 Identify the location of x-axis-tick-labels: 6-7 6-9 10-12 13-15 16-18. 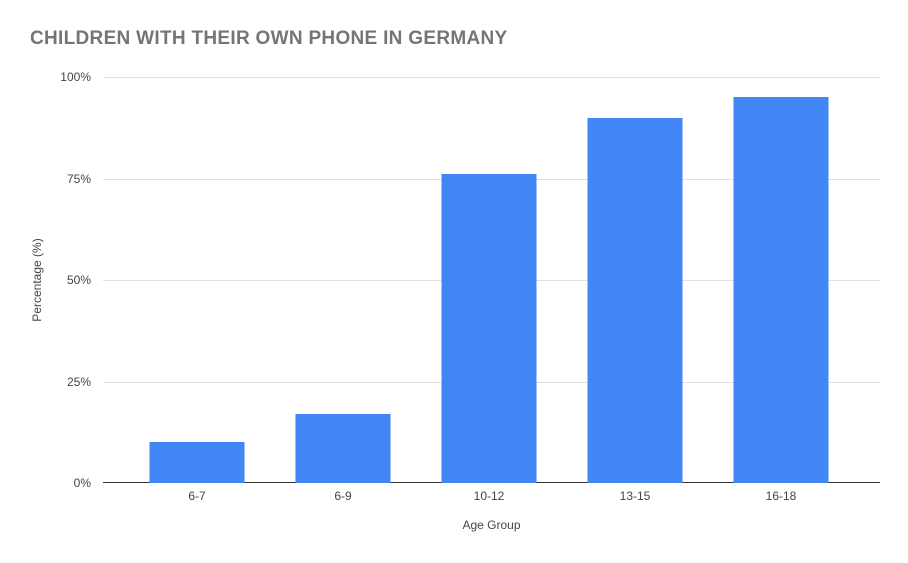
(489, 496).